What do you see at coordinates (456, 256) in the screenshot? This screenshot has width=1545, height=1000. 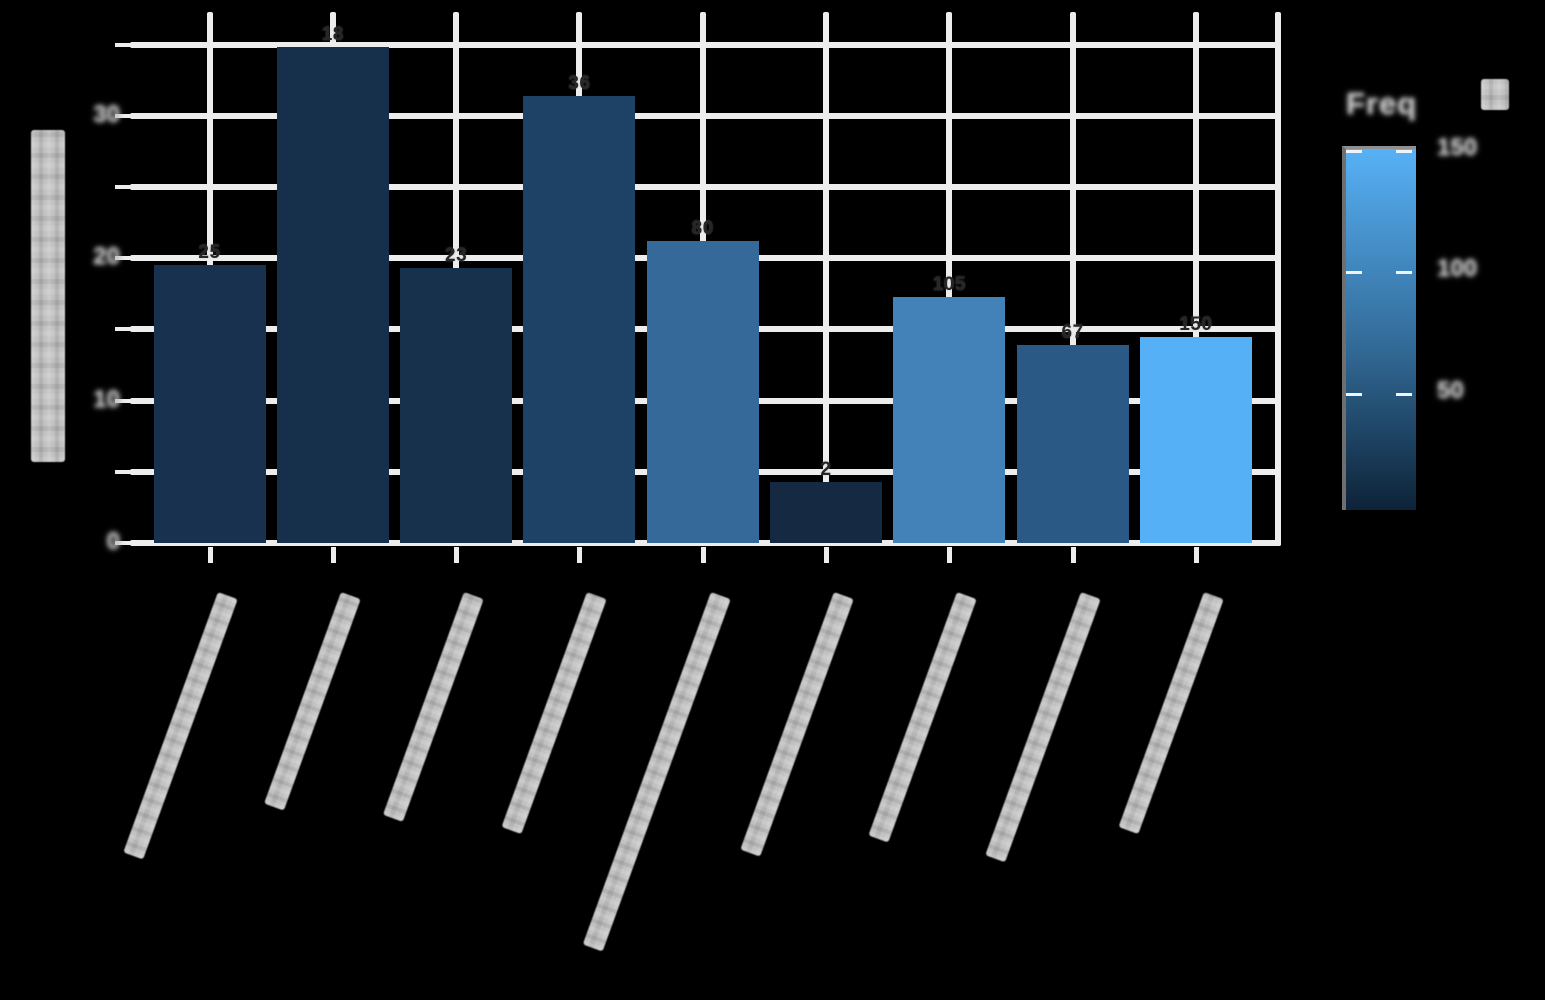 I see `bar-value-label: 23` at bounding box center [456, 256].